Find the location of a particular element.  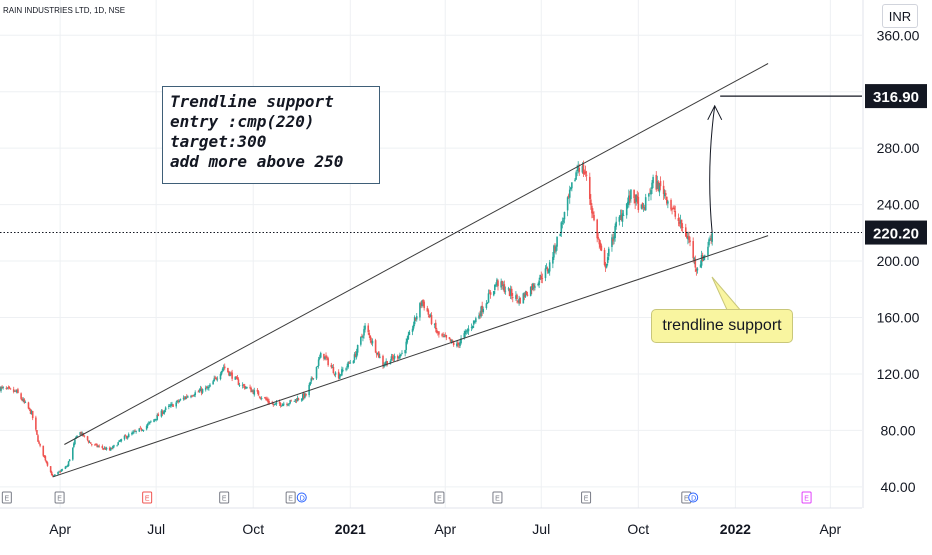

trendline-support-callout: trendline support is located at coordinates (722, 326).